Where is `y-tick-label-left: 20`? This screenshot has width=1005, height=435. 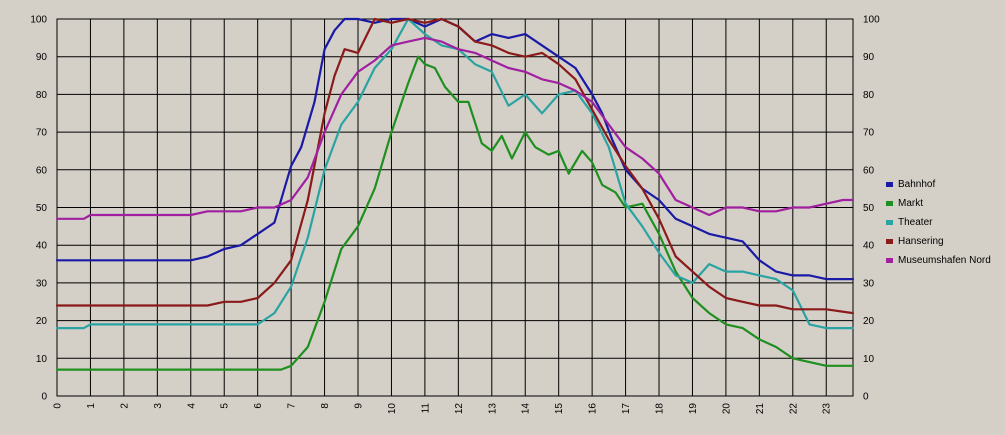 y-tick-label-left: 20 is located at coordinates (42, 321).